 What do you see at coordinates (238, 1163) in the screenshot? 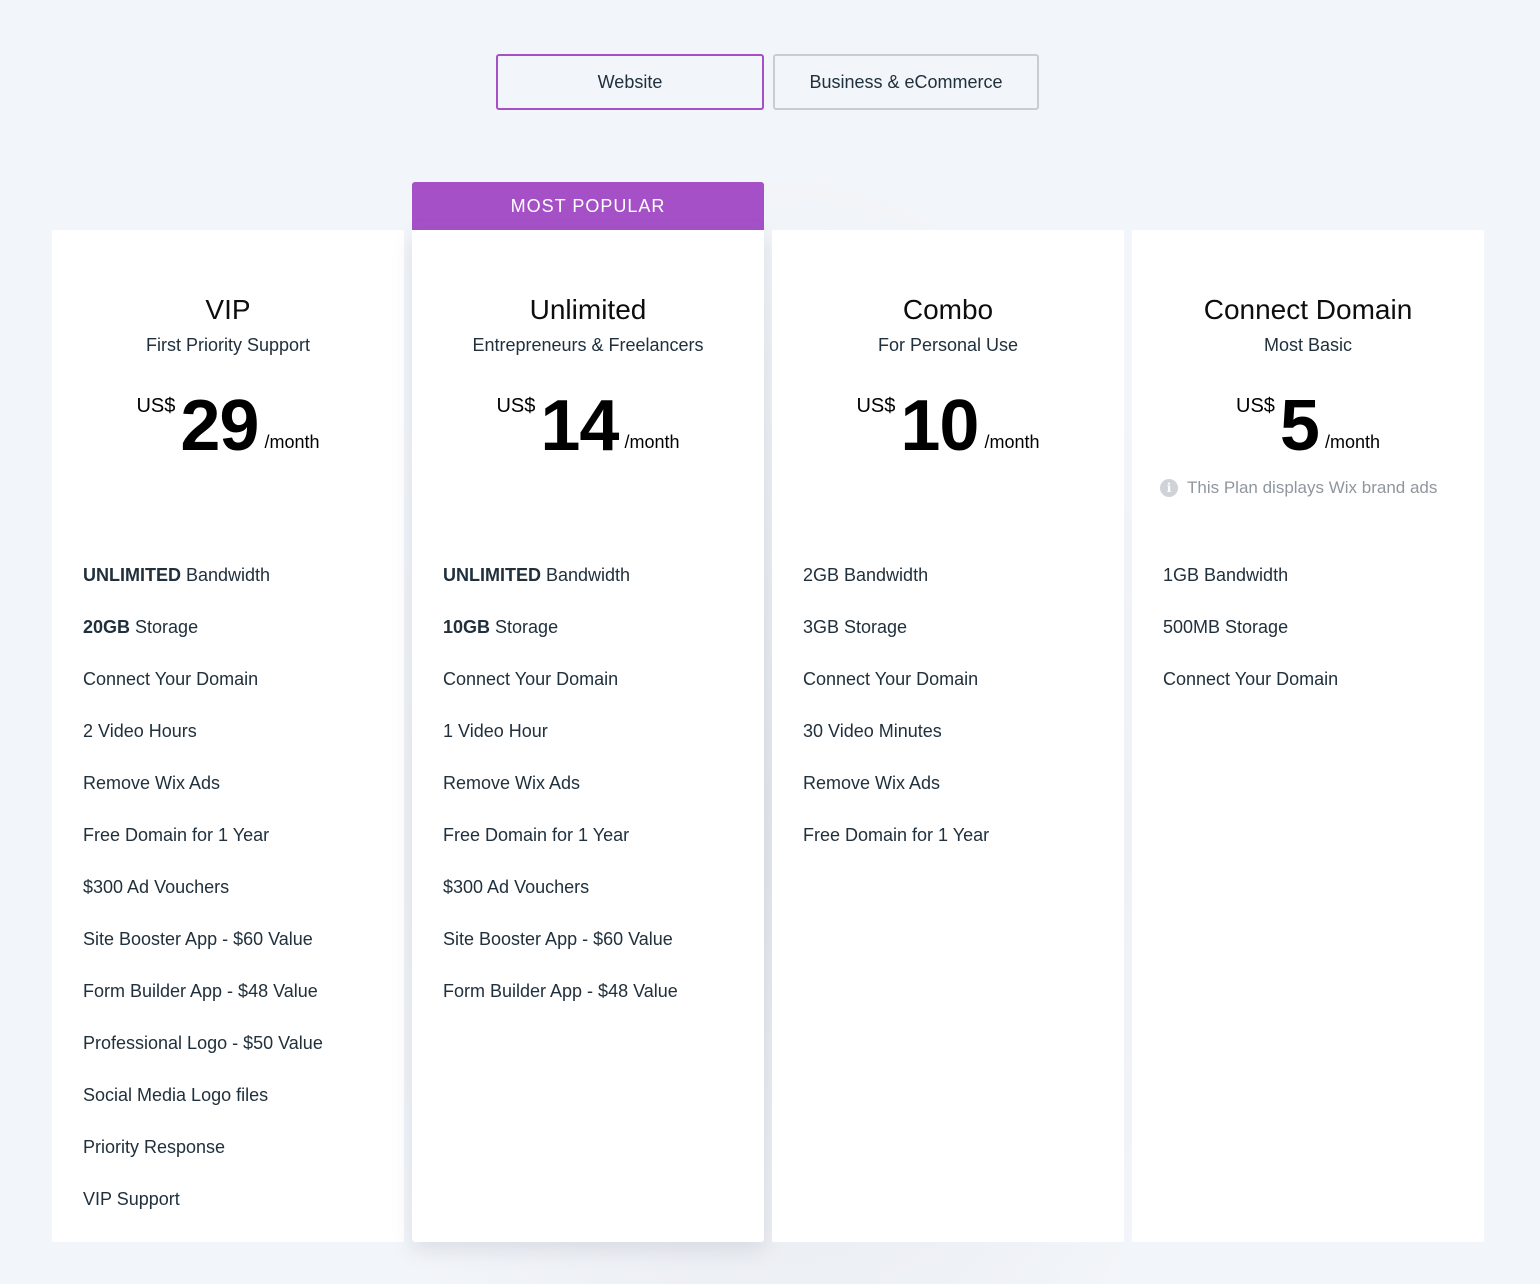
I see `feature-item: Priority Response` at bounding box center [238, 1163].